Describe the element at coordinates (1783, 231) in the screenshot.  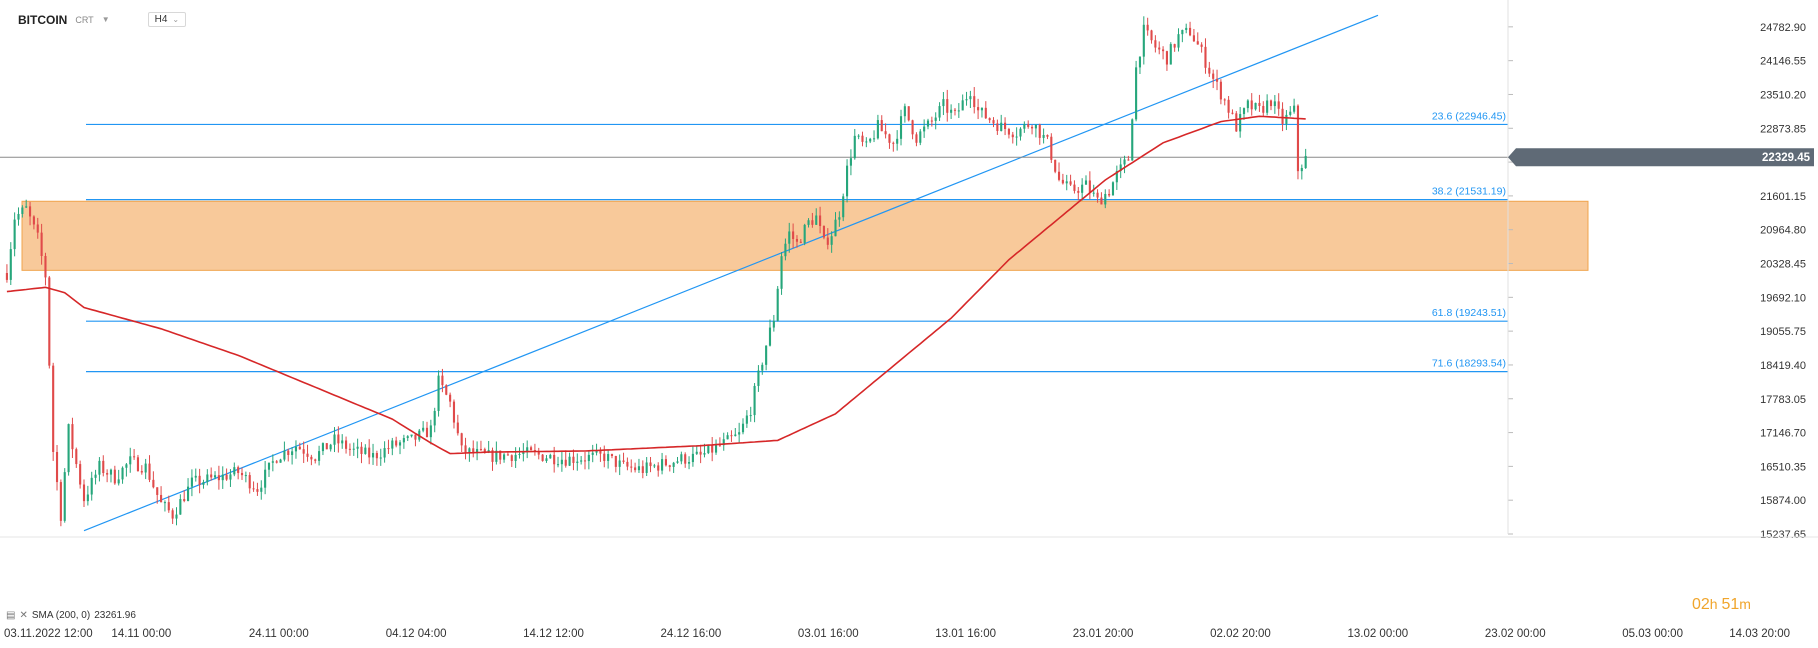
I see `y-tick-label: 20964.80` at that location.